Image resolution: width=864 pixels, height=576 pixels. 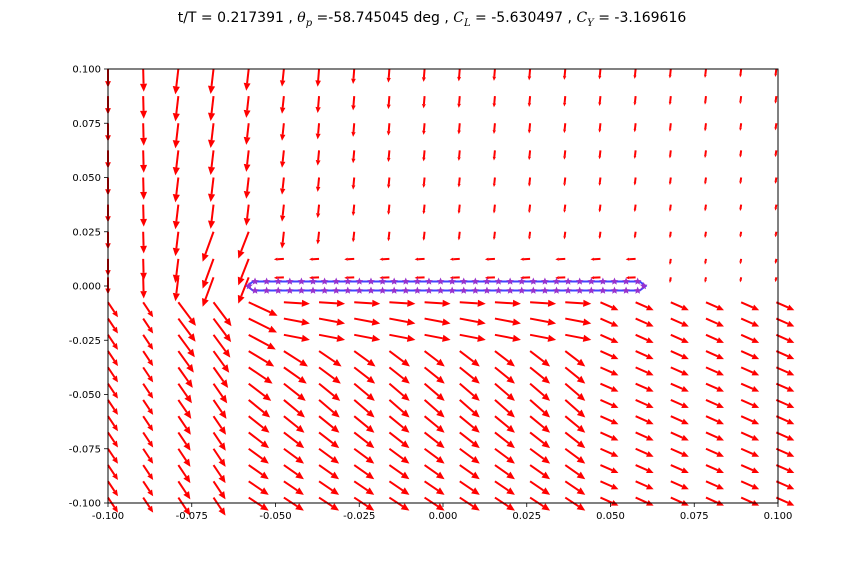 I want to click on cl-symbol: C, so click(x=458, y=18).